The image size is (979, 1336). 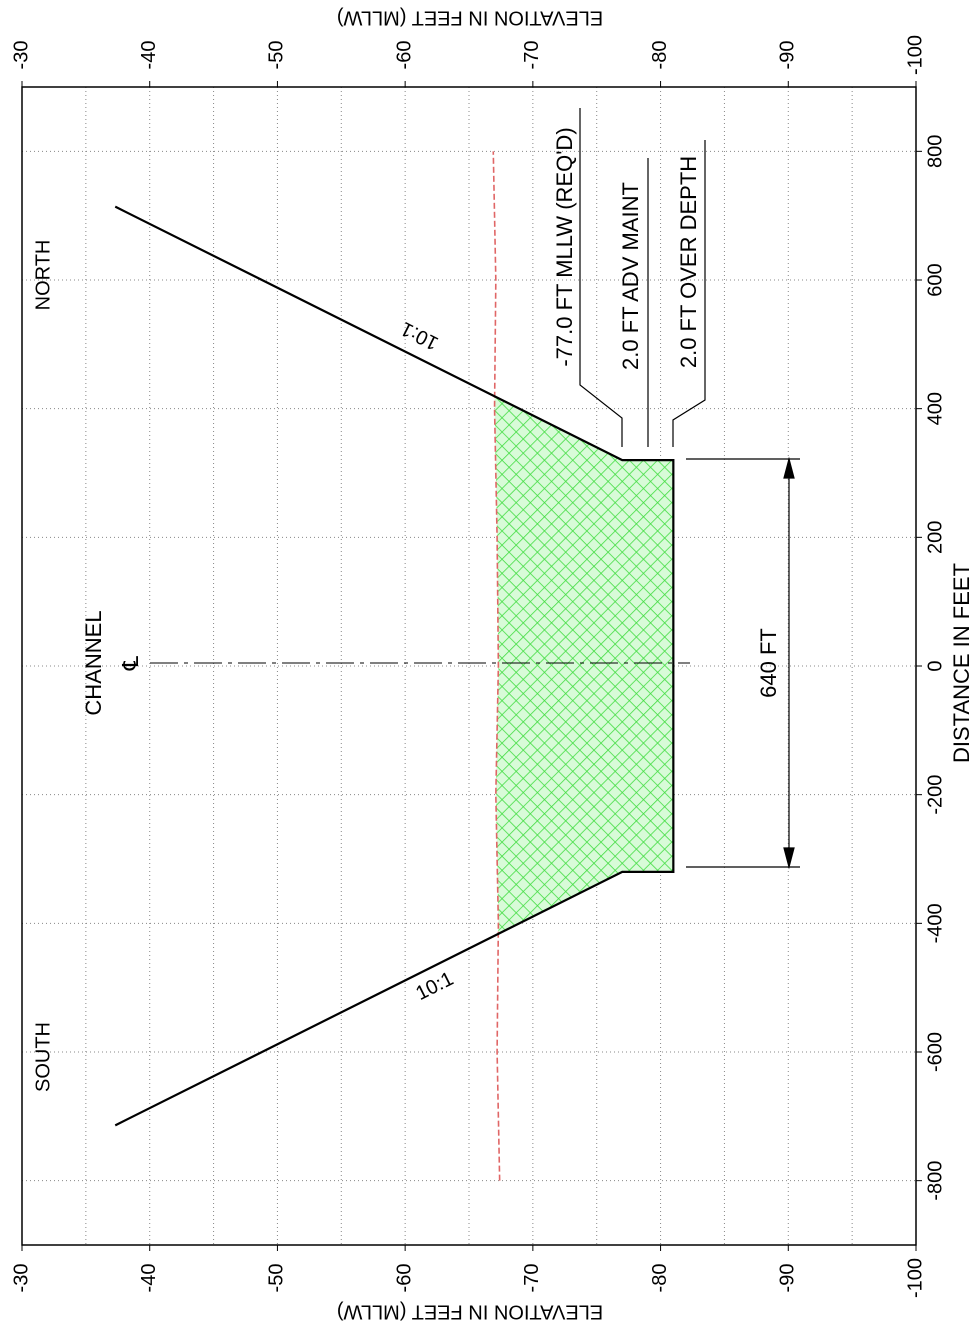 What do you see at coordinates (935, 408) in the screenshot?
I see `x-tick-label: 400` at bounding box center [935, 408].